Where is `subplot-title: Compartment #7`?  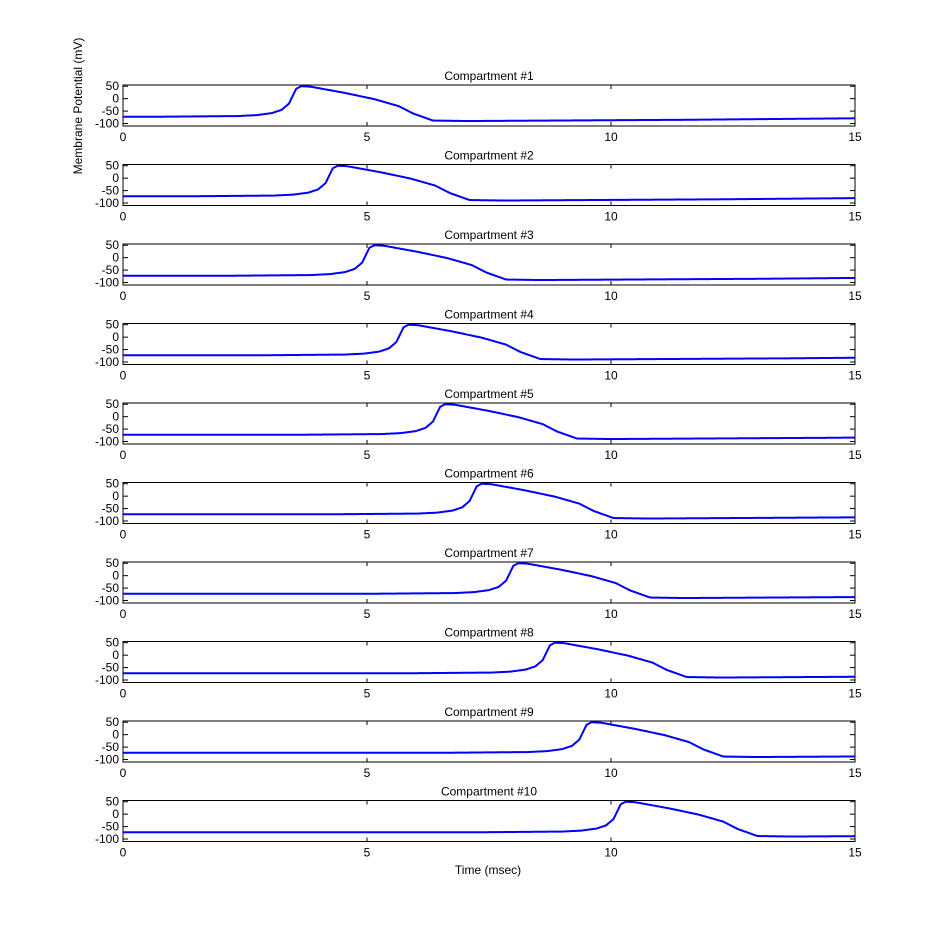 subplot-title: Compartment #7 is located at coordinates (489, 553).